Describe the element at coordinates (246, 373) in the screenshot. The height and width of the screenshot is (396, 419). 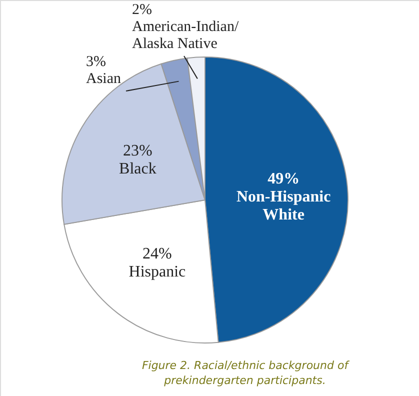
I see `caption: Figure 2. Racial/ethnic background of prekindergarten participants.` at that location.